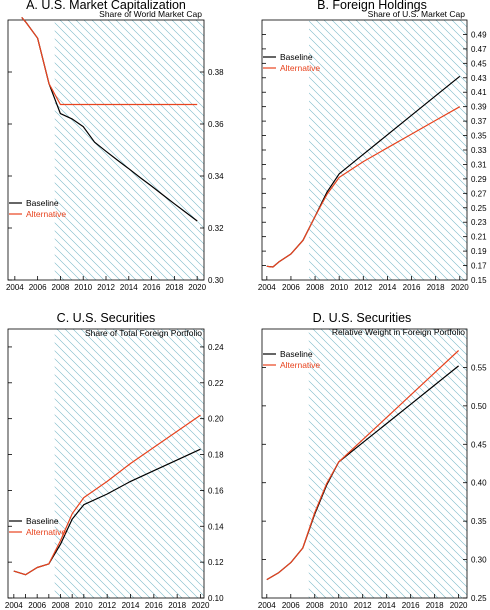 The image size is (490, 610). What do you see at coordinates (216, 419) in the screenshot?
I see `y-tick-label: 0.20` at bounding box center [216, 419].